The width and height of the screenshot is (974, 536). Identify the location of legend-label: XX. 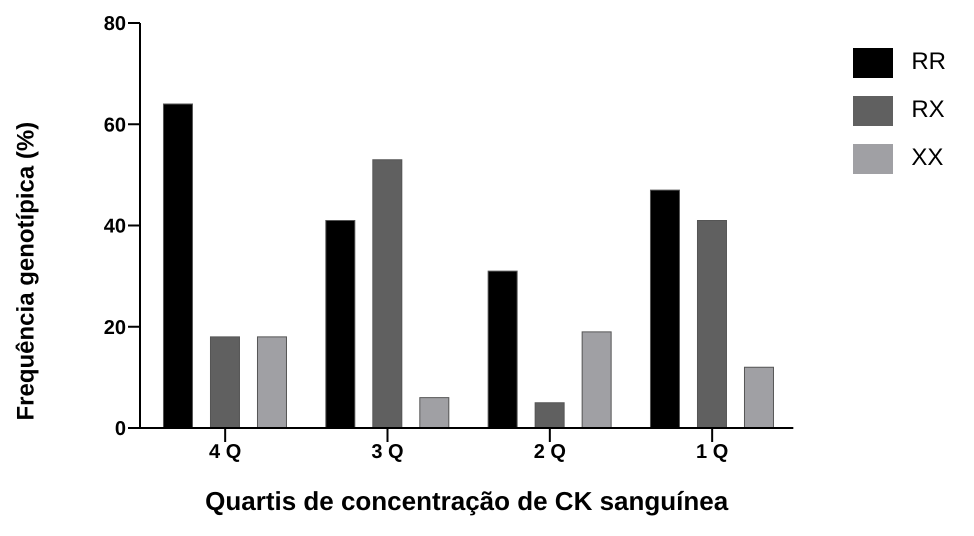
(927, 157).